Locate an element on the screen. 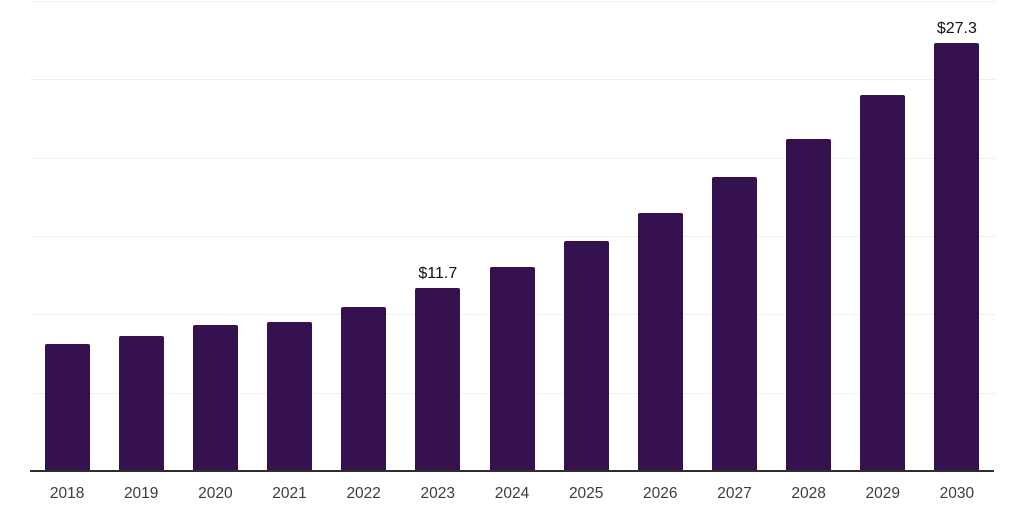 This screenshot has height=512, width=1024. x-tick-label-2018: 2018 is located at coordinates (67, 493).